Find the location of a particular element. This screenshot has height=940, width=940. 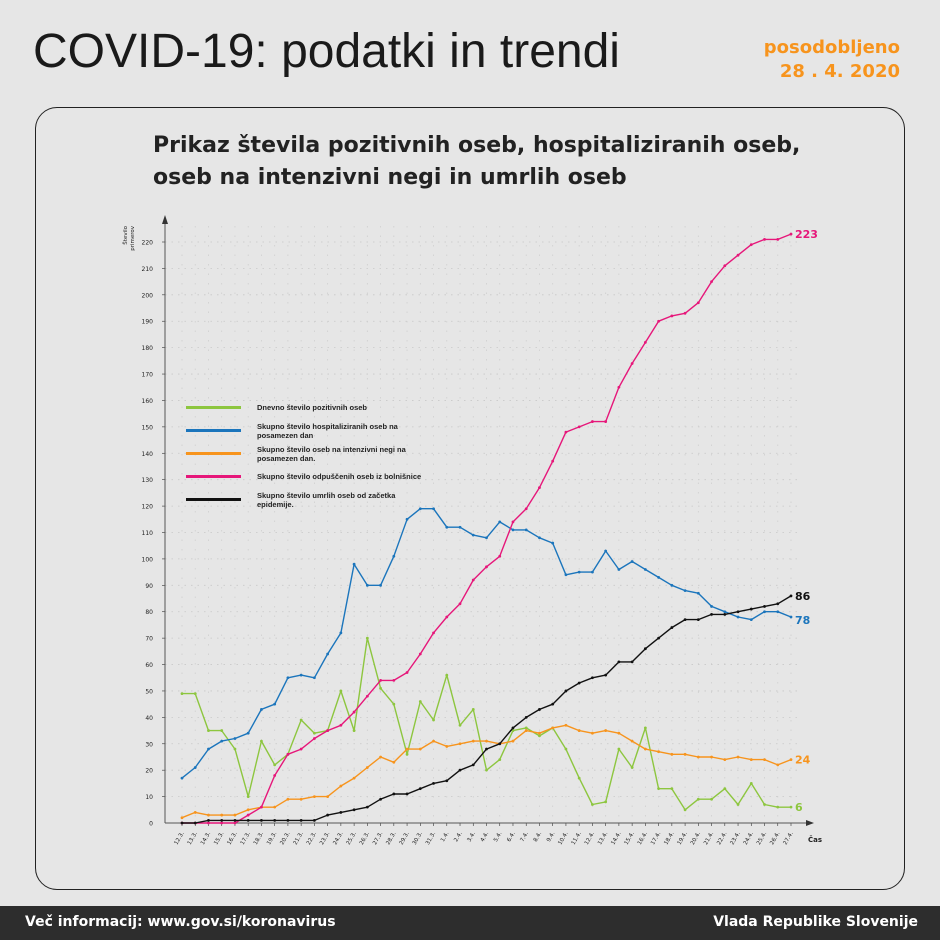

x-tick-label: 16.3. is located at coordinates (232, 838).